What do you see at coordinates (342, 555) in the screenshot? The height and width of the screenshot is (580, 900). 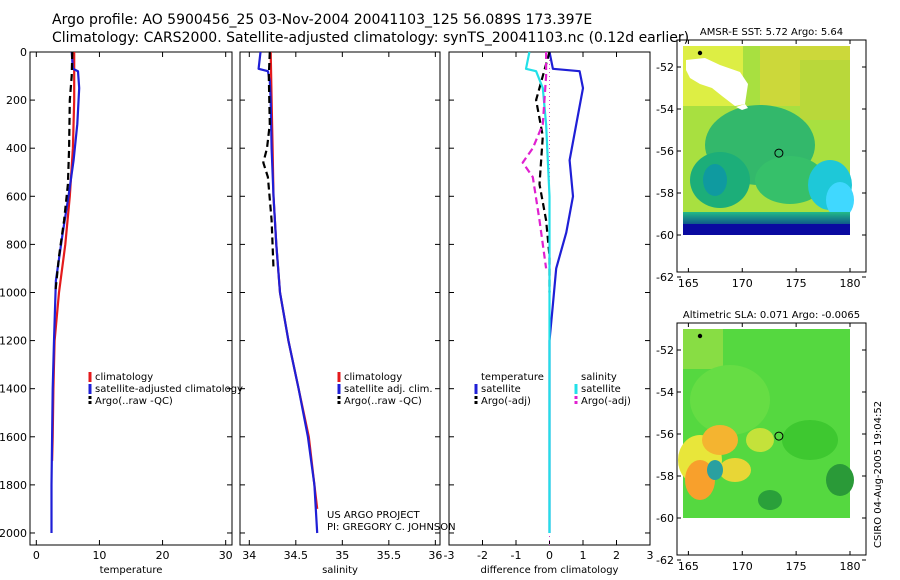 I see `salinity-xtick-label: 35` at bounding box center [342, 555].